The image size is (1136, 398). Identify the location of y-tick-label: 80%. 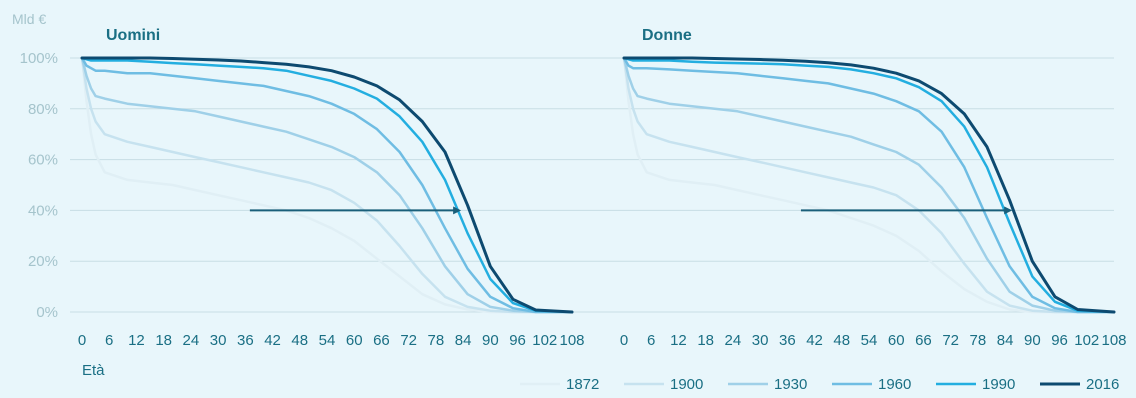
(43, 109).